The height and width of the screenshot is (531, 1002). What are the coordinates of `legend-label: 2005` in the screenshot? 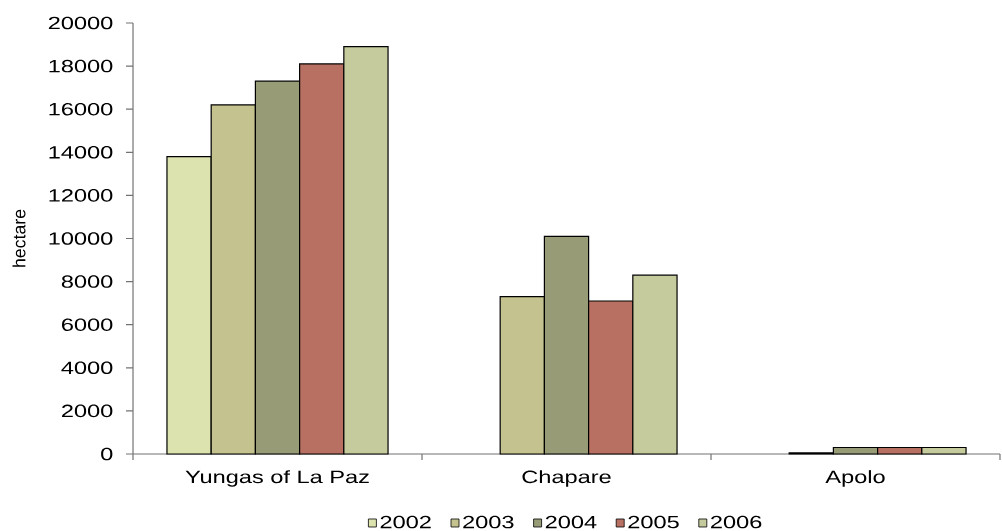 It's located at (653, 522).